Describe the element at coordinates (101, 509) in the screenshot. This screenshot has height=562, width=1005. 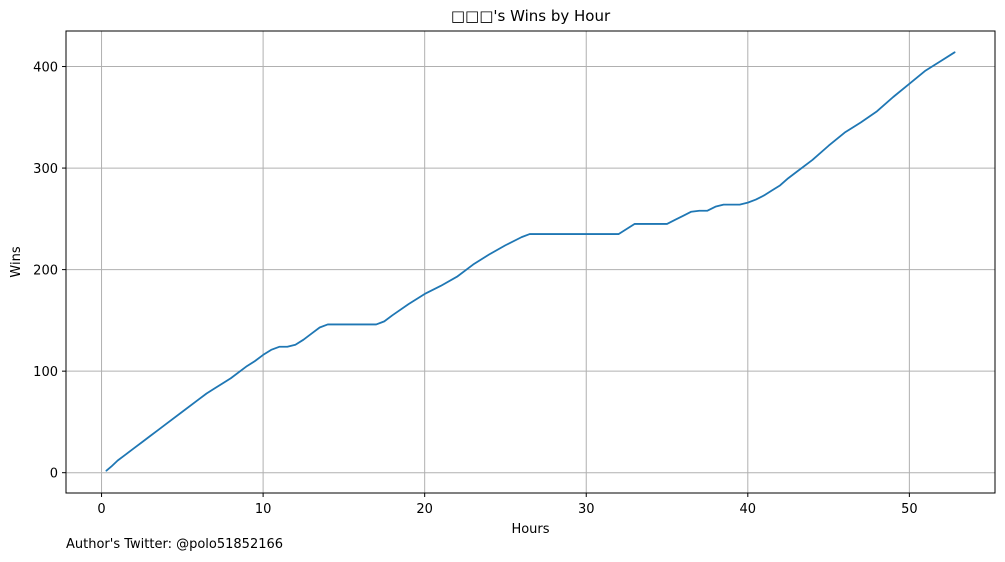
I see `x-tick-label: 0` at that location.